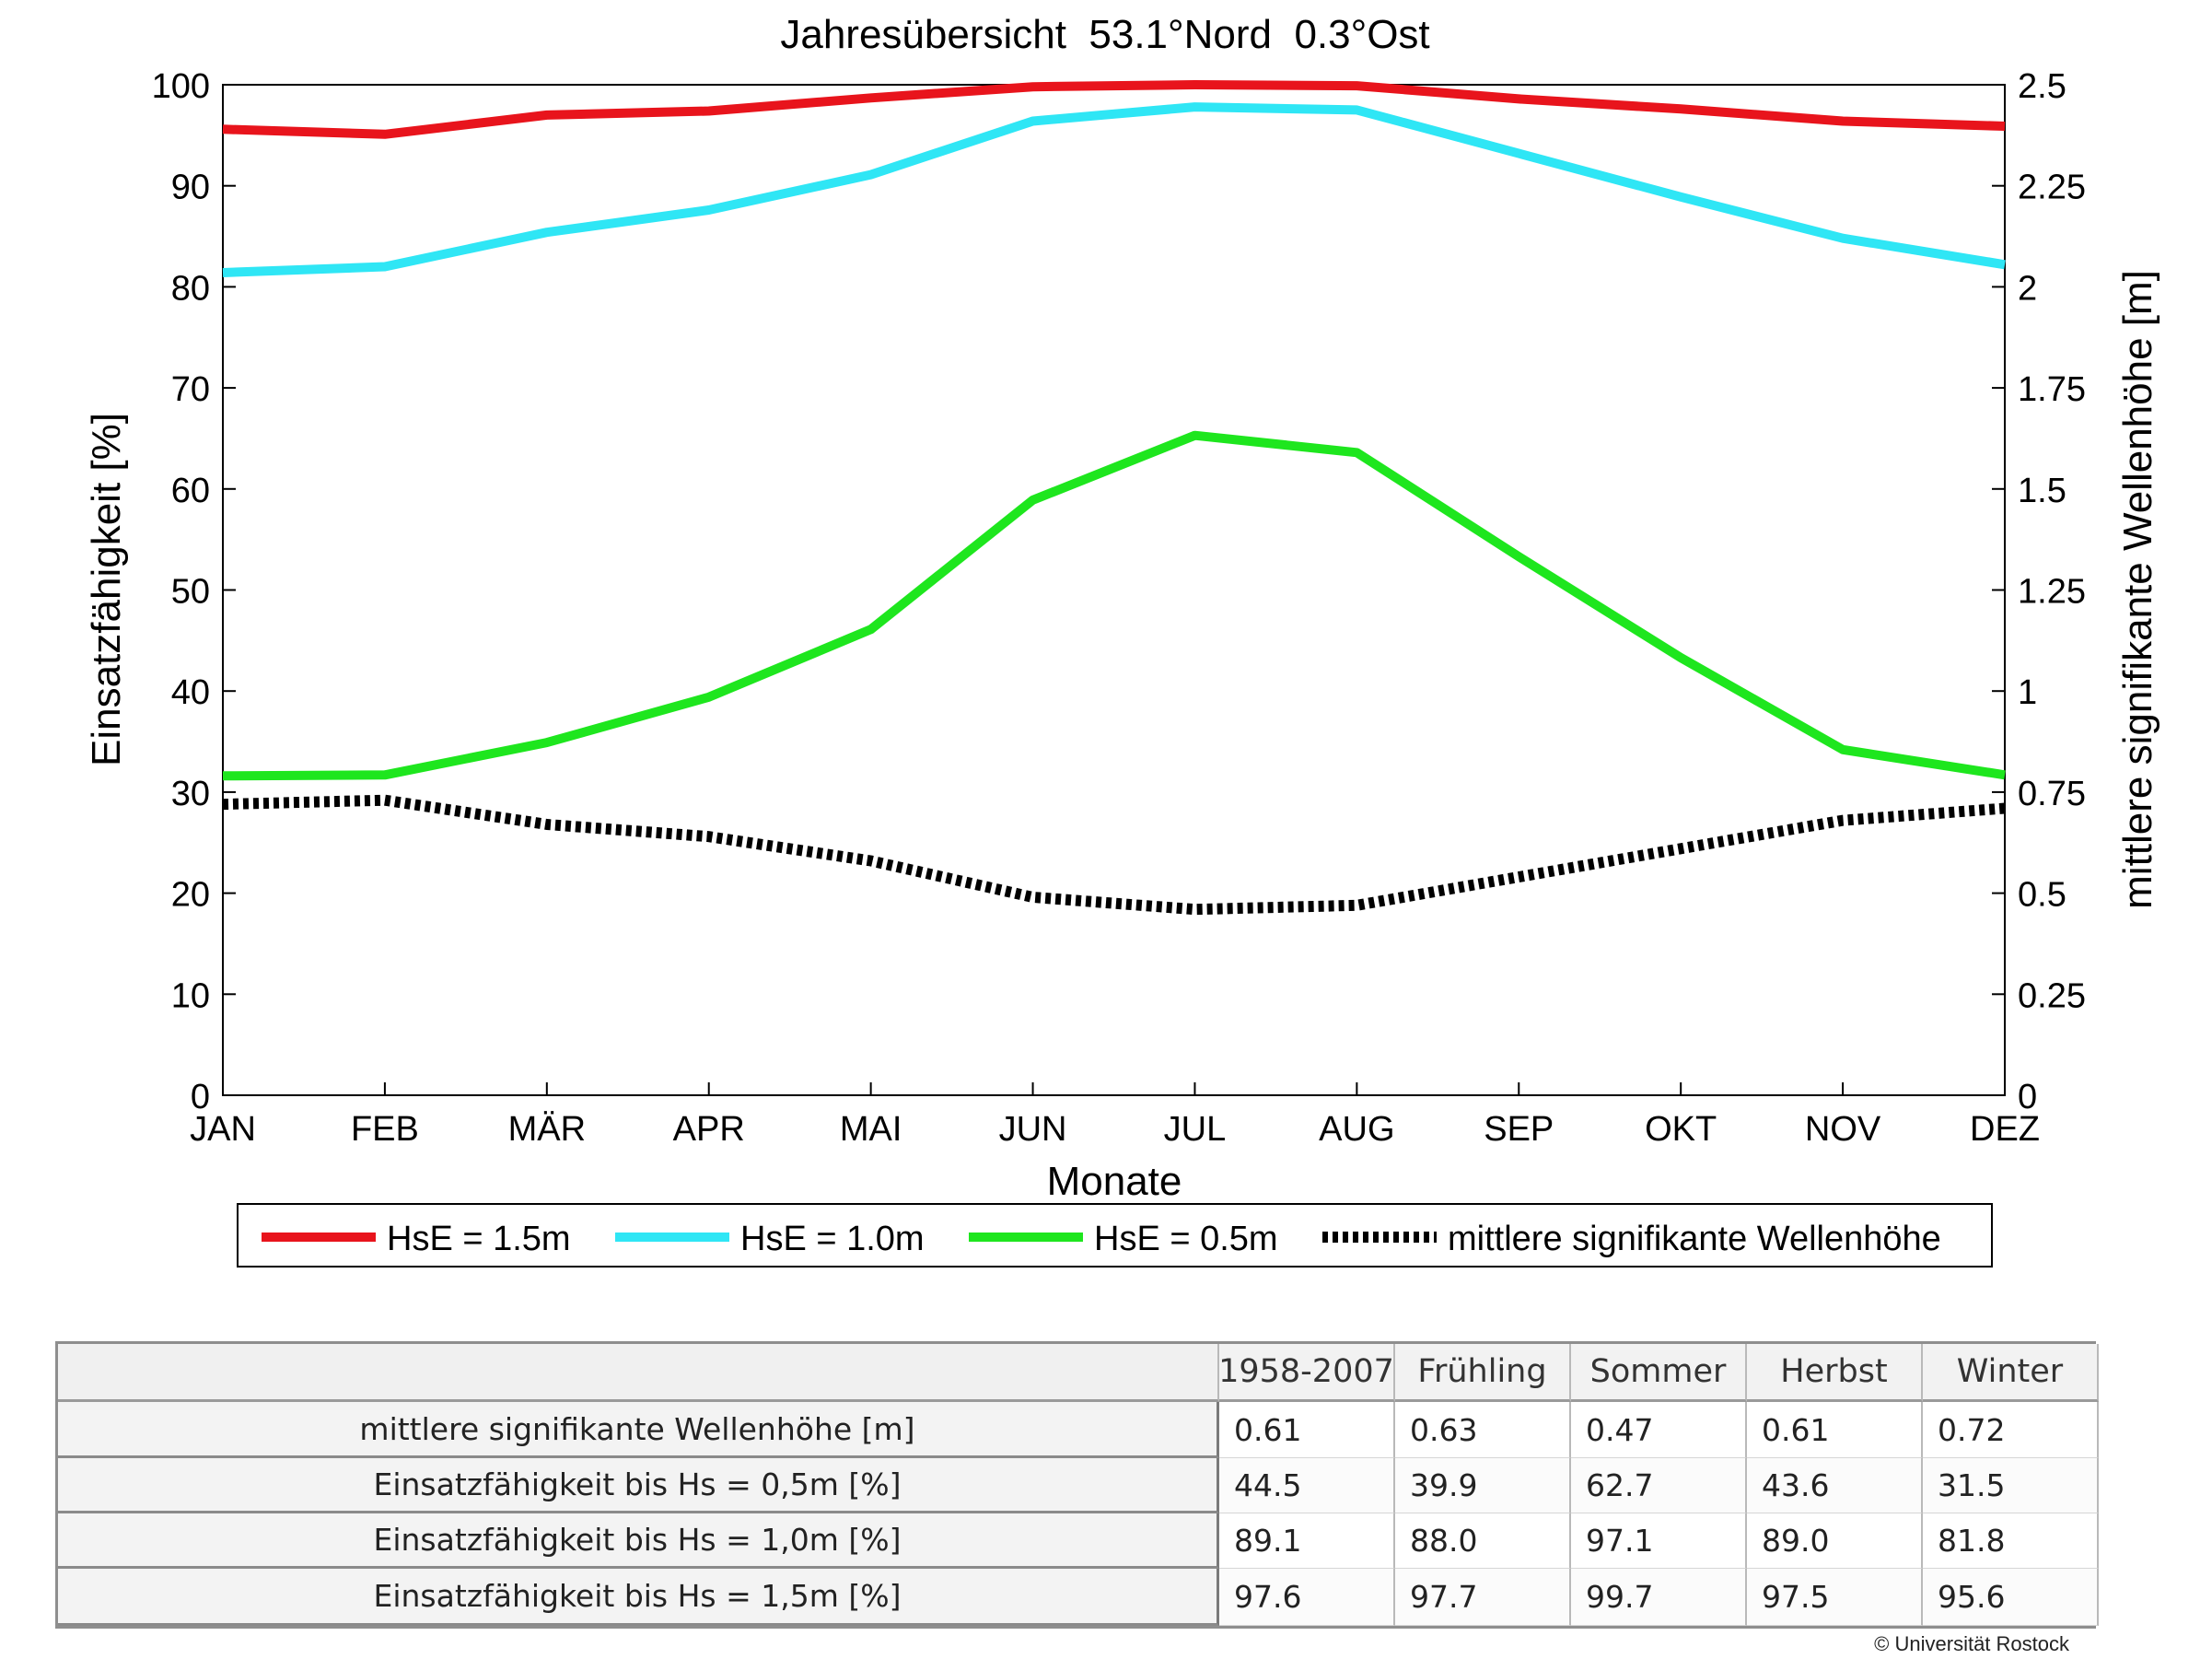 Image resolution: width=2212 pixels, height=1659 pixels. Describe the element at coordinates (1835, 1373) in the screenshot. I see `table-header-autumn: Herbst` at that location.